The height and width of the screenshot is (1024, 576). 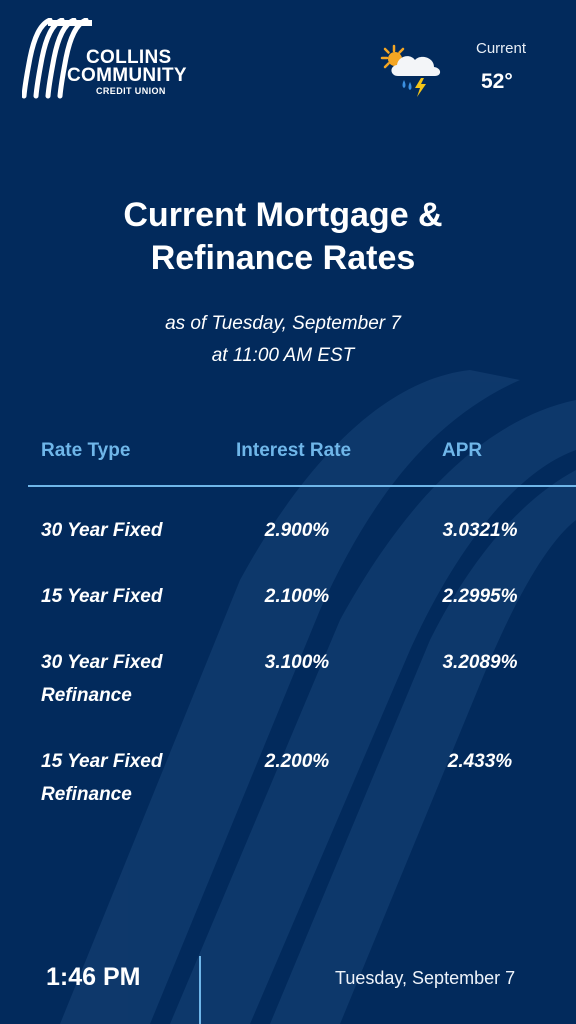 I want to click on interest-rate-cell: 2.900%, so click(x=297, y=530).